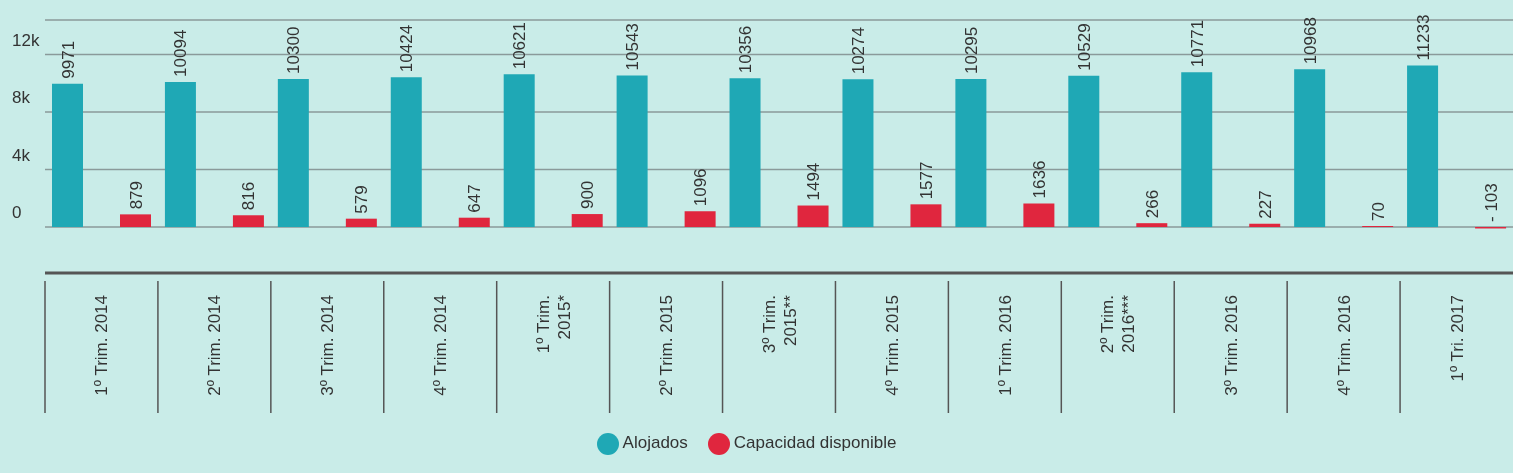 This screenshot has width=1513, height=473. I want to click on x-tick-label: 4º Trim. 2015, so click(892, 345).